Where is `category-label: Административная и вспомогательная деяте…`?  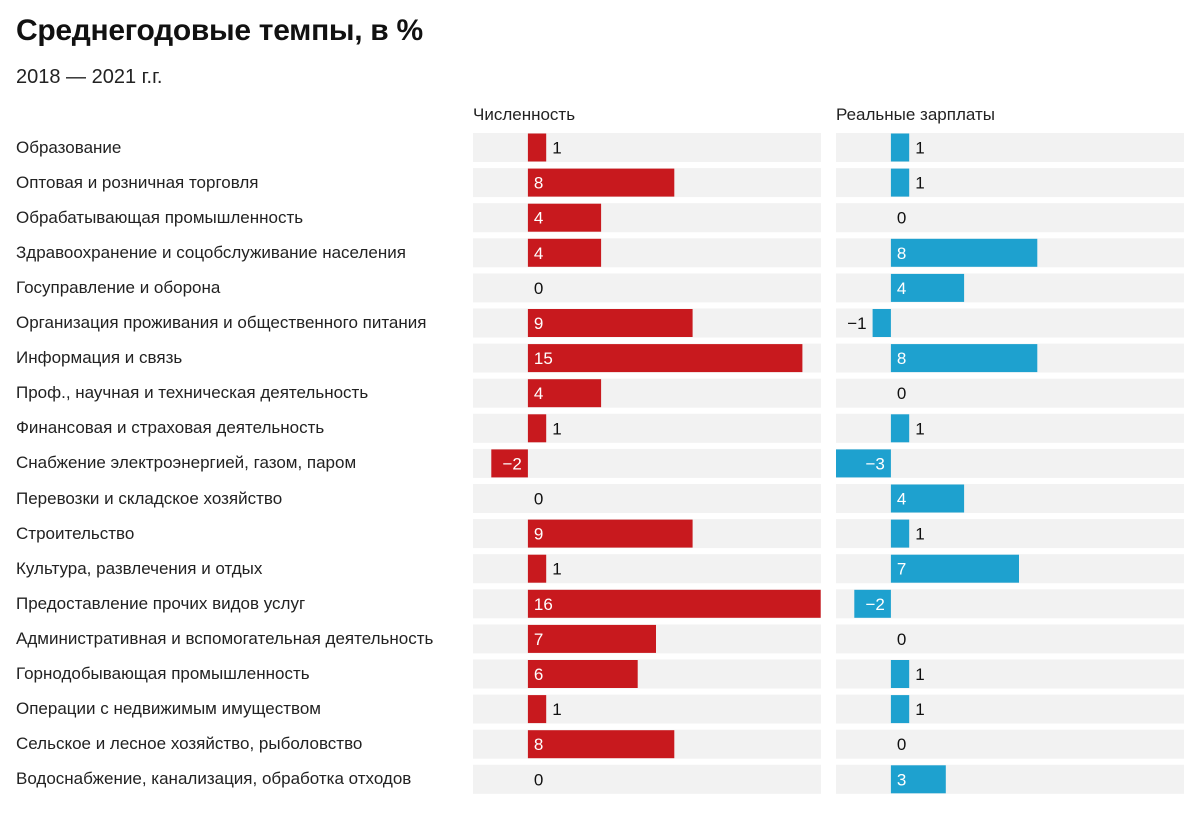 category-label: Административная и вспомогательная деяте… is located at coordinates (225, 638).